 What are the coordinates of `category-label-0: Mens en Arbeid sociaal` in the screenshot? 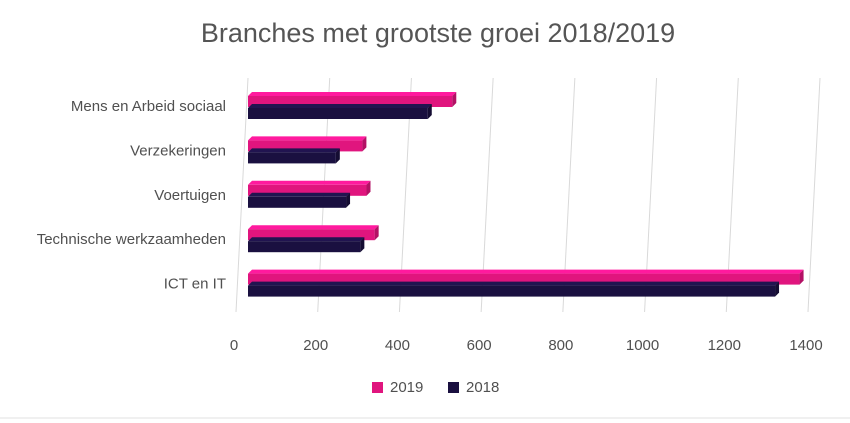 It's located at (148, 106).